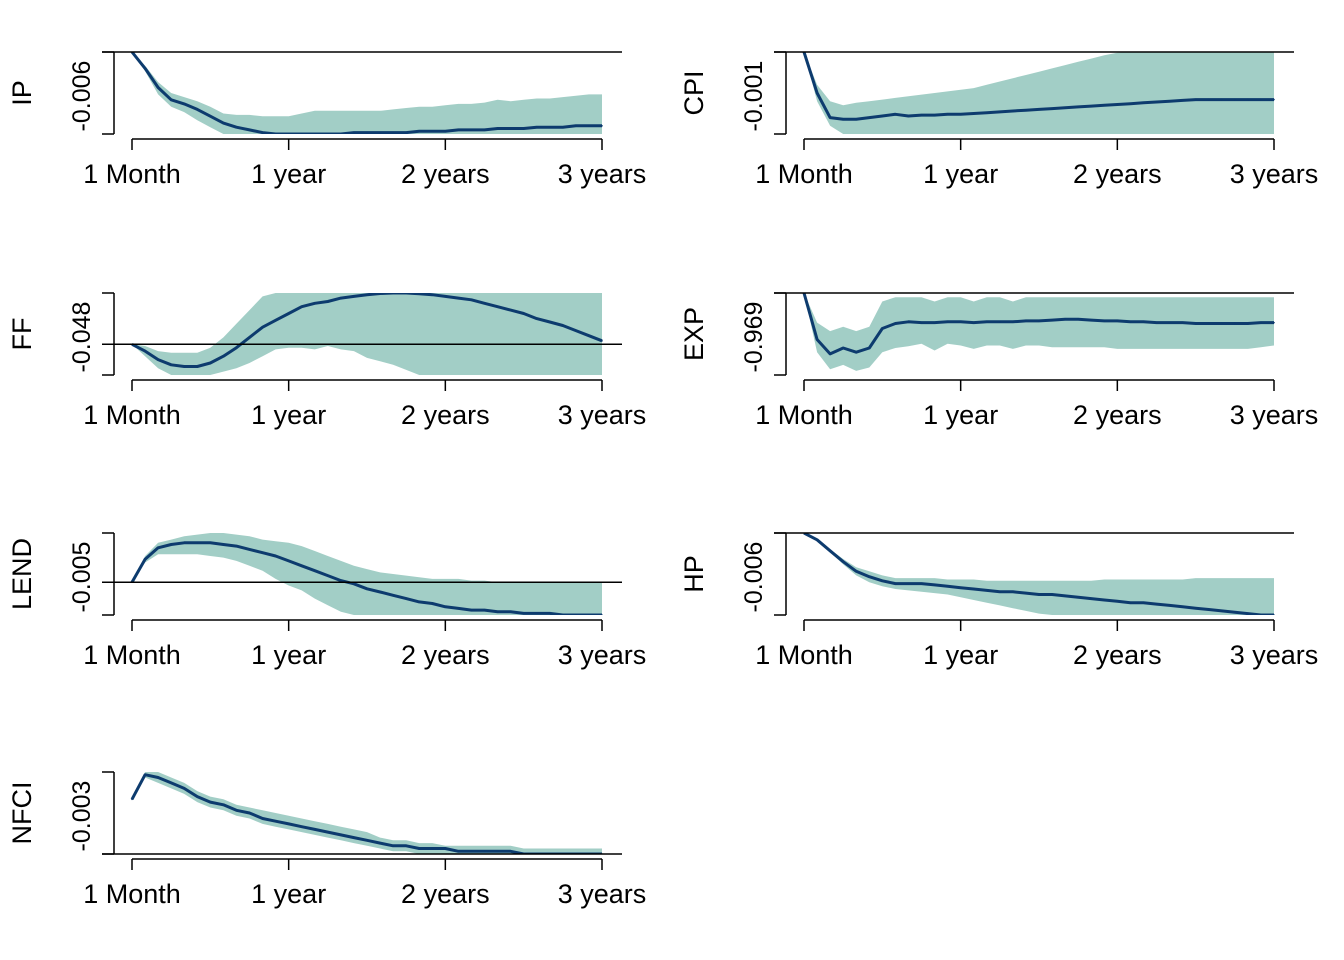 This screenshot has width=1344, height=960. I want to click on y-tick-label: -0.001, so click(754, 96).